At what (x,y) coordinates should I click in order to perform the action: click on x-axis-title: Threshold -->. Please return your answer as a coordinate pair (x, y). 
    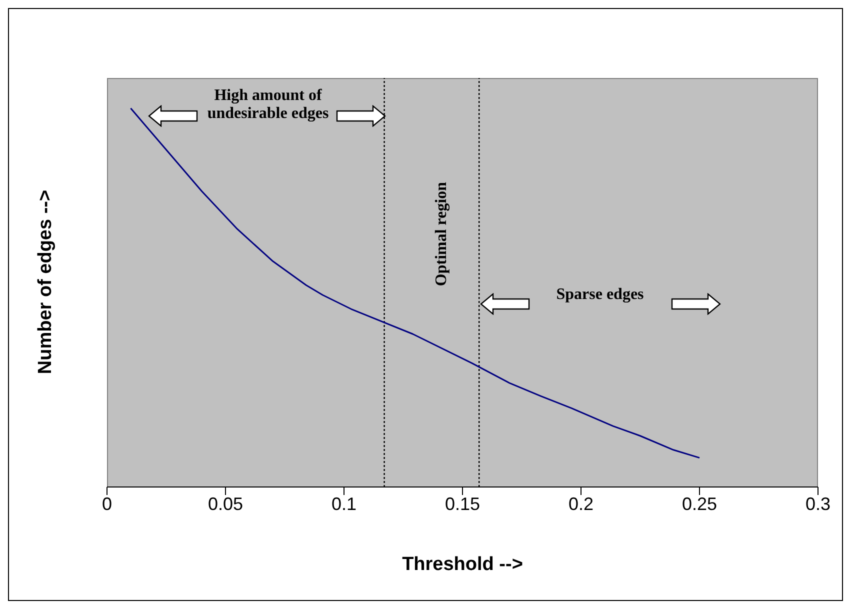
    Looking at the image, I should click on (462, 565).